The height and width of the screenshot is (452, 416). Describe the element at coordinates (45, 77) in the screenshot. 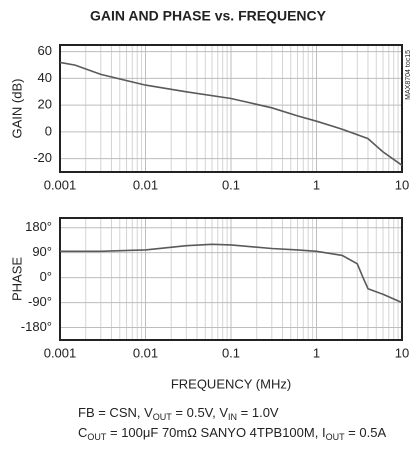

I see `y-tick-label: 40` at that location.